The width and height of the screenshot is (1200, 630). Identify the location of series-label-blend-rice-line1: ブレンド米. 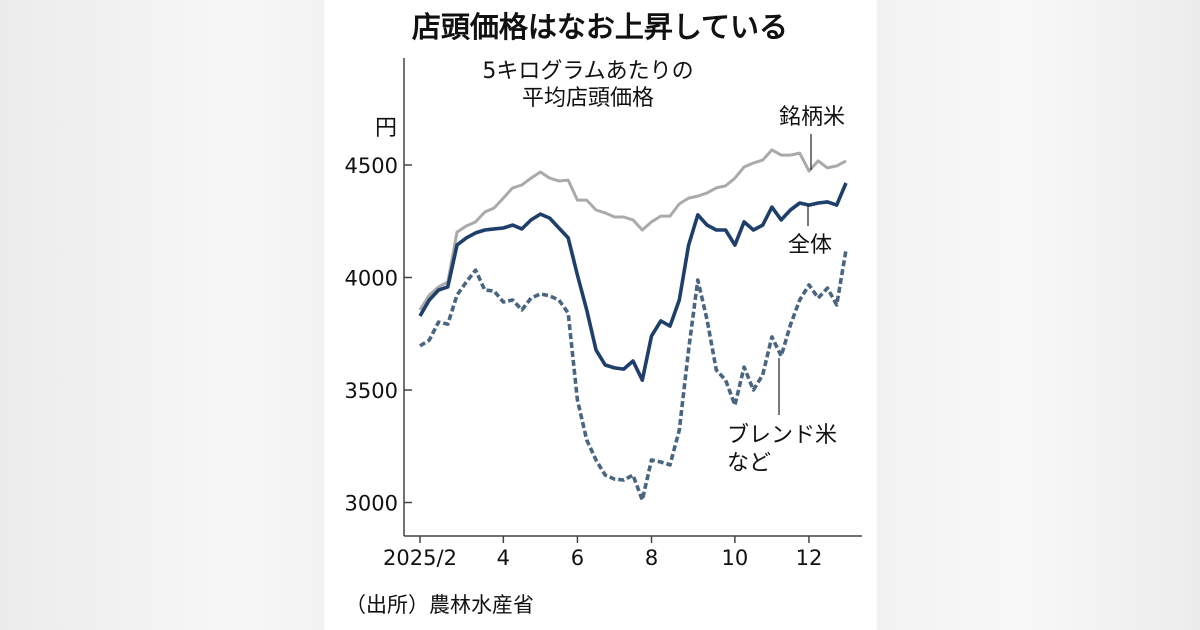
(782, 435).